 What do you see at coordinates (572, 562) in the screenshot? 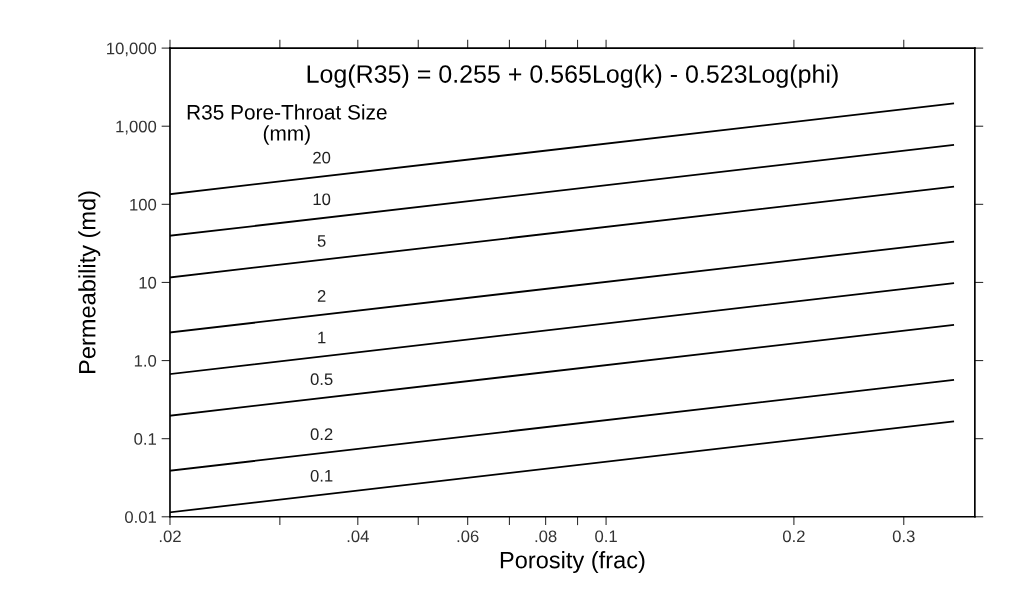
I see `x-axis-title: Porosity (frac)` at bounding box center [572, 562].